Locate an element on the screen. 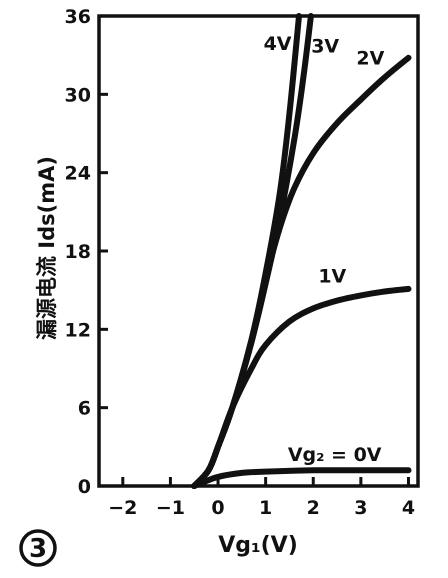  y-axis-label: 漏源电流 Ids(mA) is located at coordinates (47, 248).